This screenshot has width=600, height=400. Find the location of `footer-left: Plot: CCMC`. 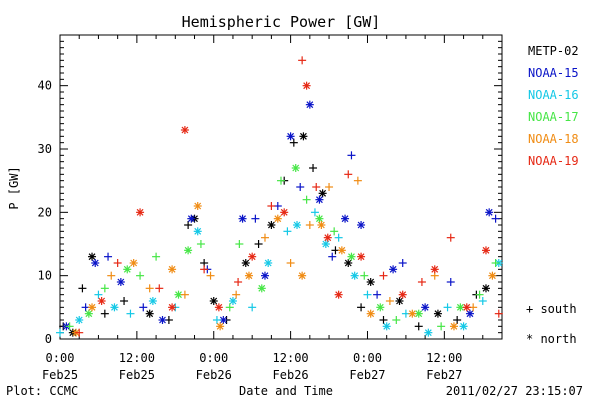

footer-left: Plot: CCMC is located at coordinates (42, 391).